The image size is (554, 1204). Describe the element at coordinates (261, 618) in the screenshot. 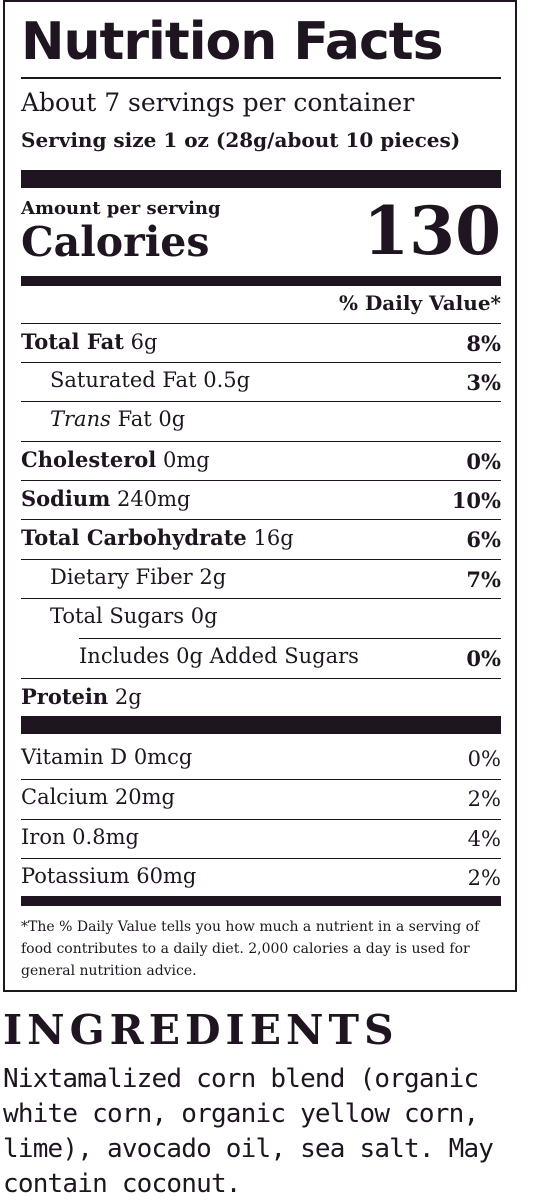

I see `nutrient-row-total-sugars: Total Sugars 0g` at that location.